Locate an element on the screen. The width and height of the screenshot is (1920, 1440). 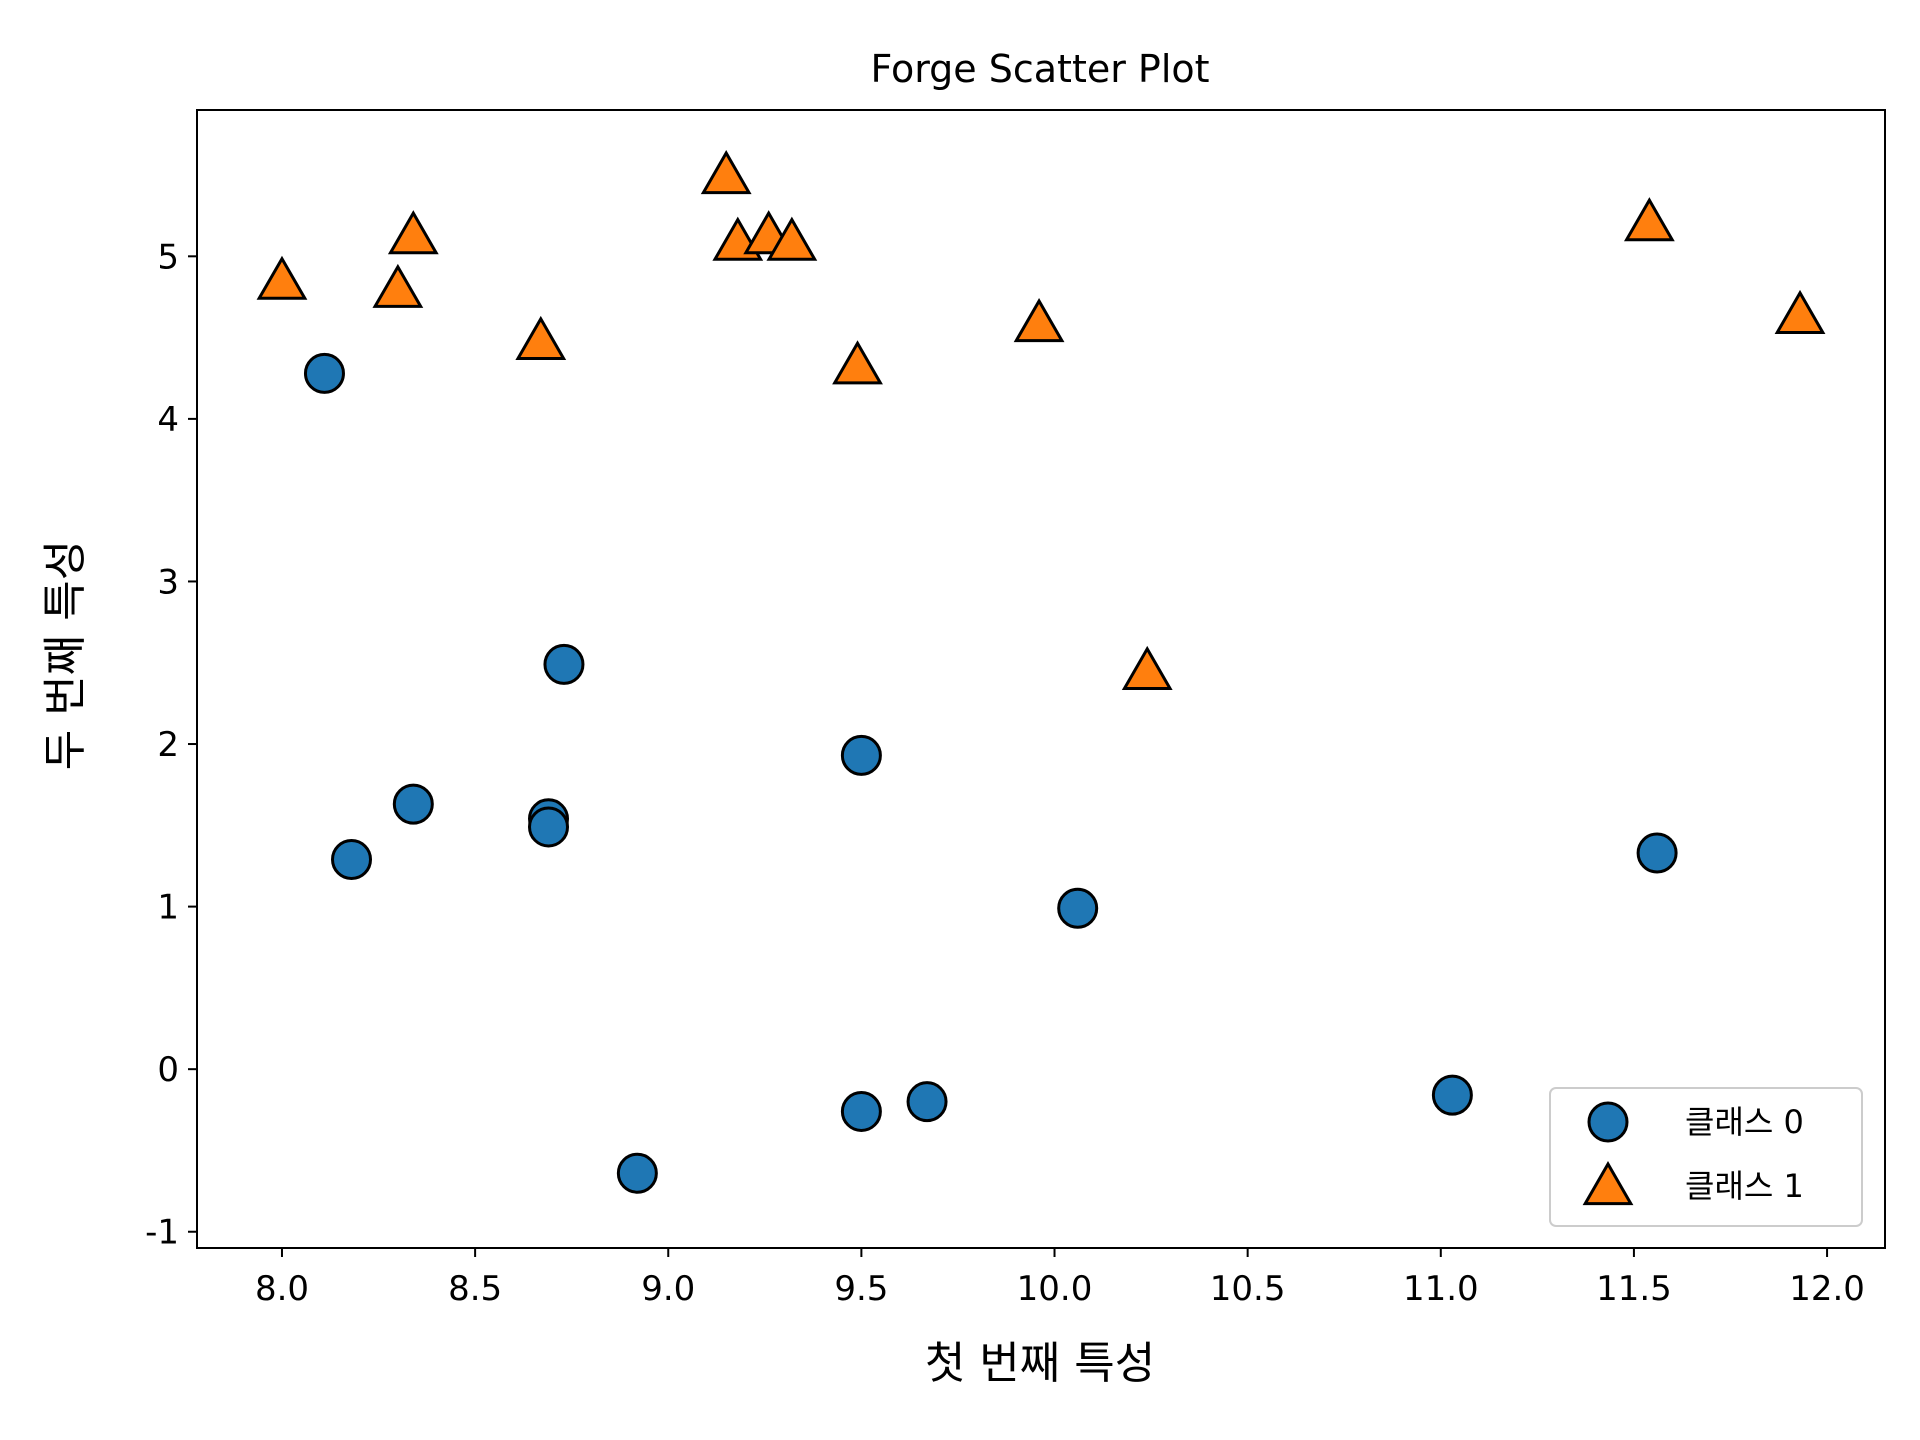
x-tick-label: 9.0 is located at coordinates (668, 1289).